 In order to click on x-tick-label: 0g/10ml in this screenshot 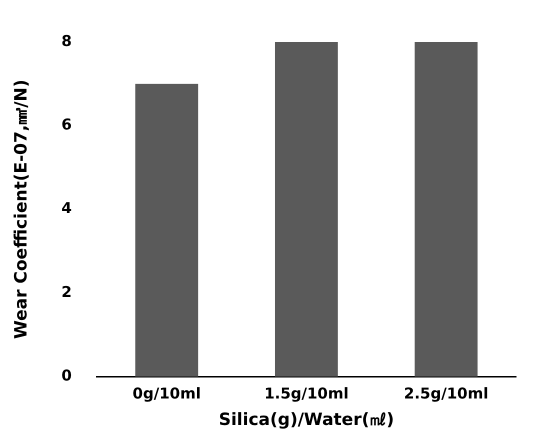, I will do `click(166, 393)`.